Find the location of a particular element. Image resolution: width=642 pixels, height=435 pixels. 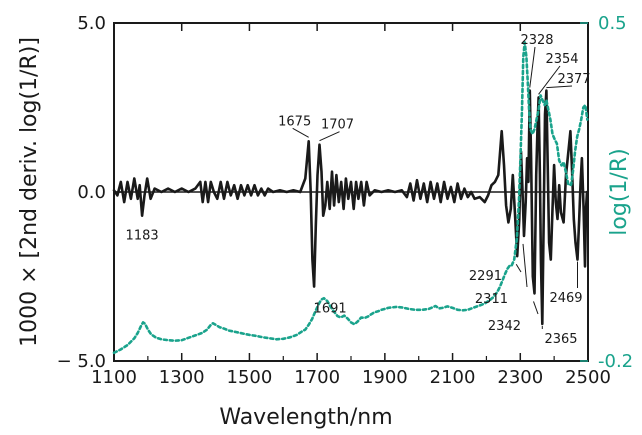

y-axis-title: 1000 × [2nd deriv. log(1/R)] is located at coordinates (29, 192).